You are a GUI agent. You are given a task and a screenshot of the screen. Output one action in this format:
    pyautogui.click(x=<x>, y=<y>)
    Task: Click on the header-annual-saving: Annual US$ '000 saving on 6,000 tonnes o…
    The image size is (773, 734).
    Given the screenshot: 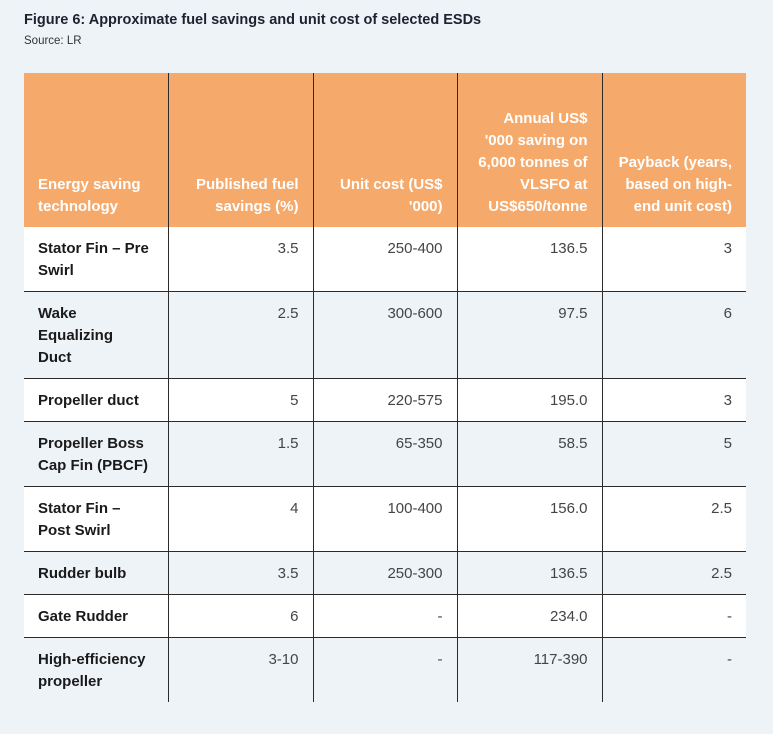 What is the action you would take?
    pyautogui.click(x=529, y=150)
    